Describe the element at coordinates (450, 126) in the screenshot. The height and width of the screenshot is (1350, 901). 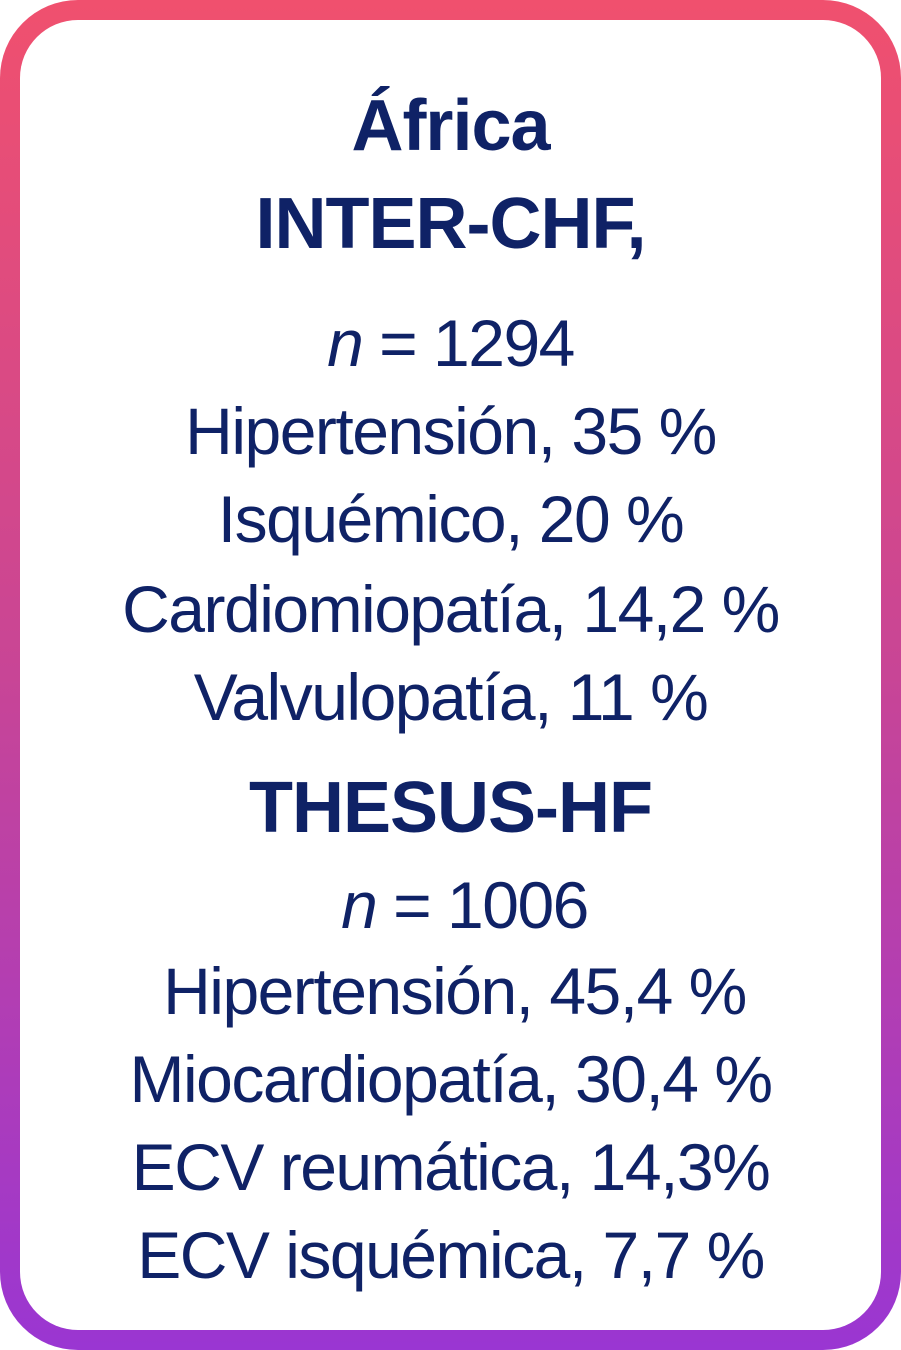
I see `region-title: África` at that location.